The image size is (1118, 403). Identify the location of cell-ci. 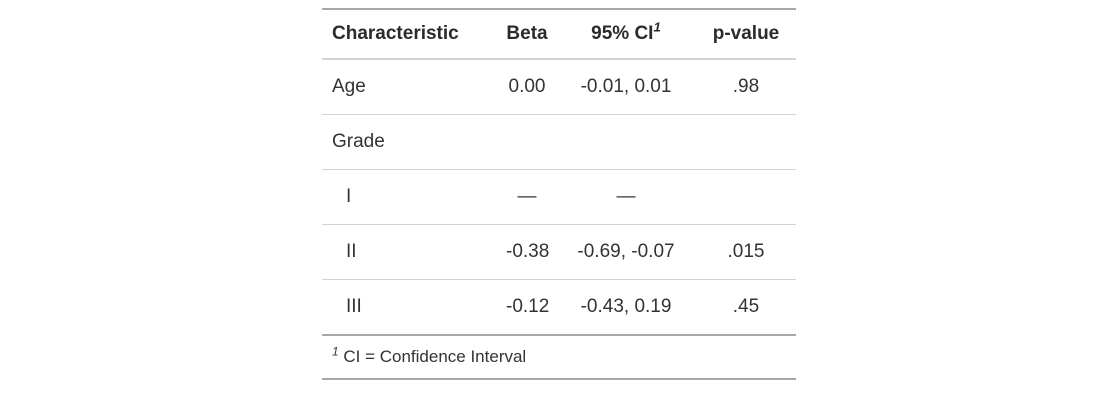
(626, 142).